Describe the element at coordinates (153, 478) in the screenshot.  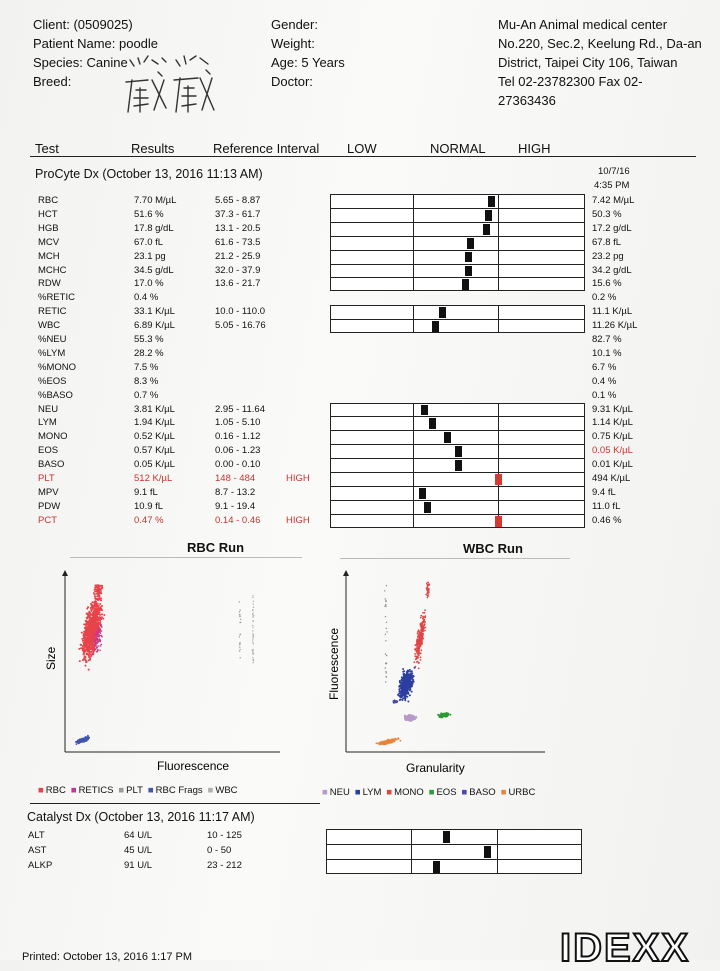
I see `result-value: 512 K/µL` at that location.